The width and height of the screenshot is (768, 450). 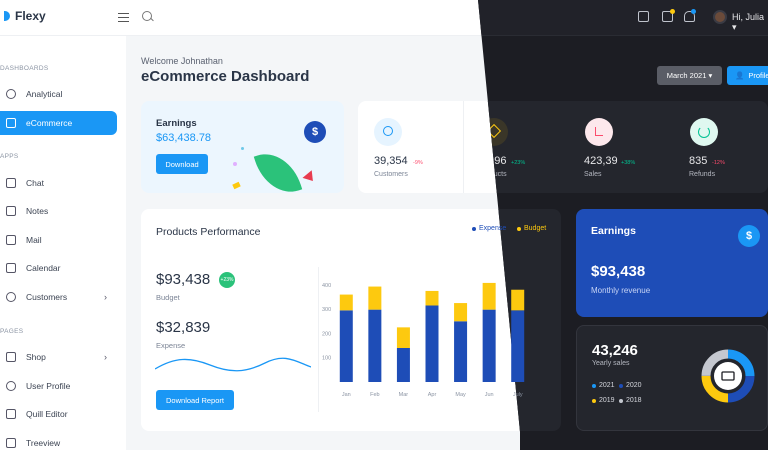 What do you see at coordinates (740, 75) in the screenshot?
I see `user-icon: 👤` at bounding box center [740, 75].